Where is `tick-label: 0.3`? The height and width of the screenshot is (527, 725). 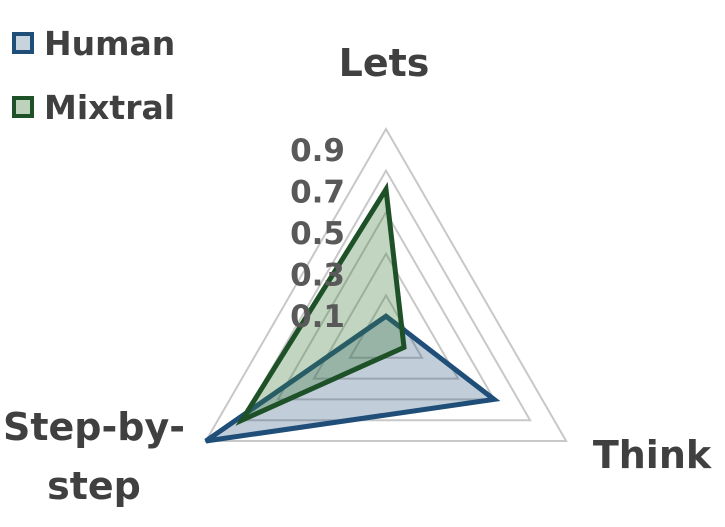 tick-label: 0.3 is located at coordinates (317, 276).